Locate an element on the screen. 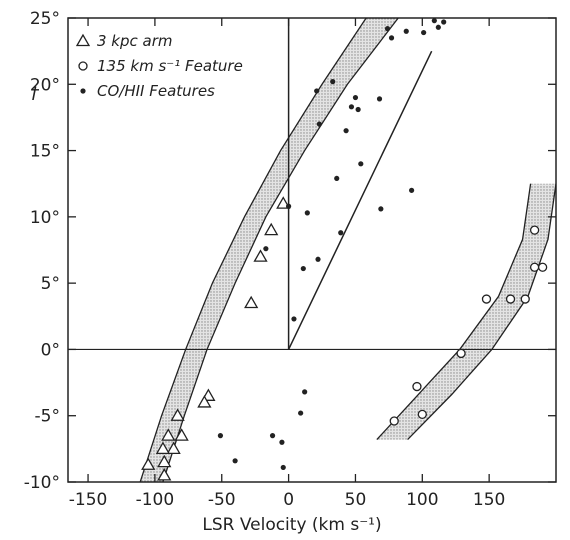 This screenshot has width=570, height=540. x-tick-label: 0 is located at coordinates (288, 500).